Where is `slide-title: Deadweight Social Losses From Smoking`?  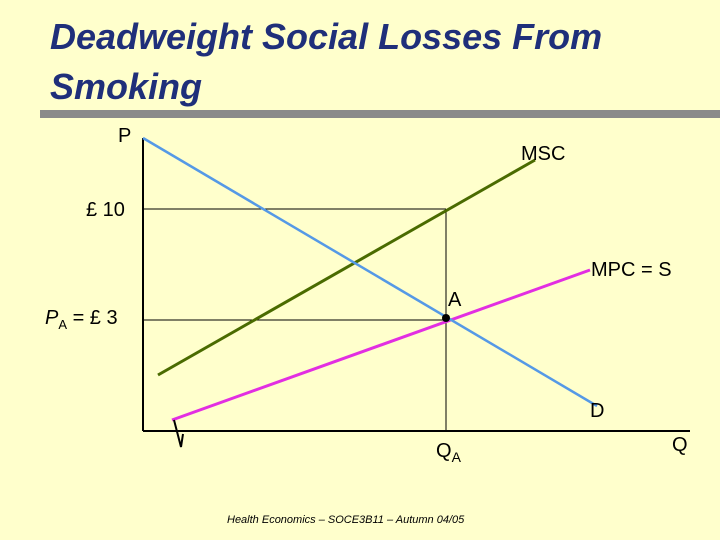 slide-title: Deadweight Social Losses From Smoking is located at coordinates (326, 61).